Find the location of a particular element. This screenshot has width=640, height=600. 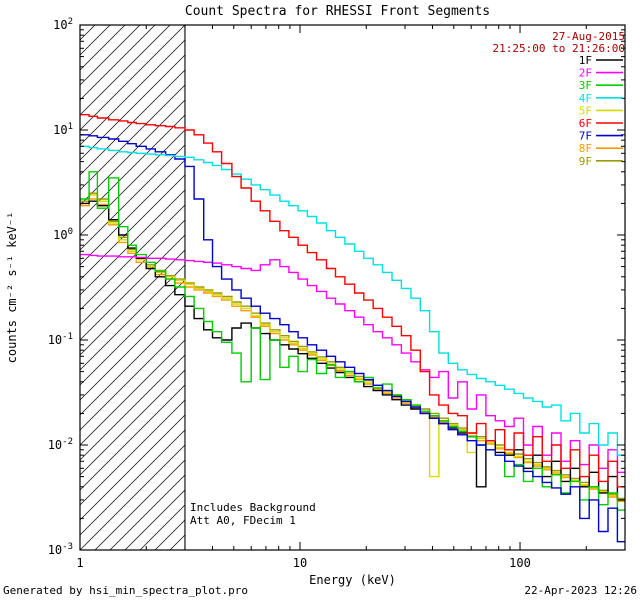

y-tick-label: 10-1 is located at coordinates (60, 339).